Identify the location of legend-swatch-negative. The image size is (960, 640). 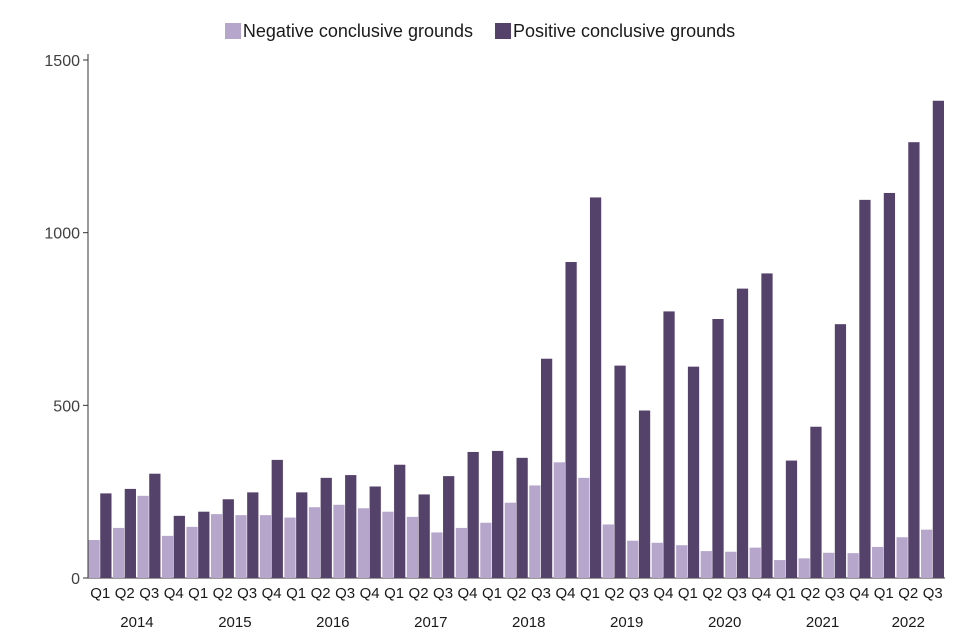
(232, 31).